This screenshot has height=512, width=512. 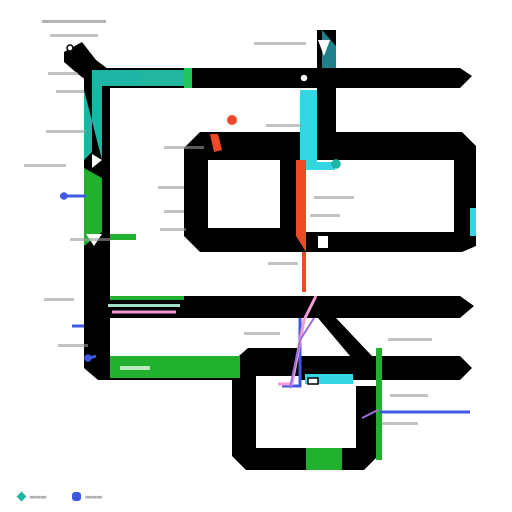 I want to click on track-middle-horizontal, so click(x=279, y=307).